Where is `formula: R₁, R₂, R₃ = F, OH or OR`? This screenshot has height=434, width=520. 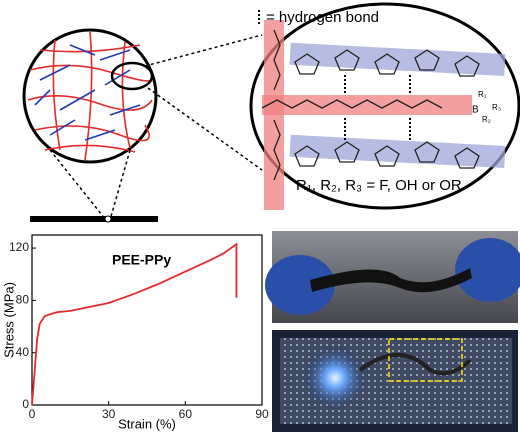 formula: R₁, R₂, R₃ = F, OH or OR is located at coordinates (379, 185).